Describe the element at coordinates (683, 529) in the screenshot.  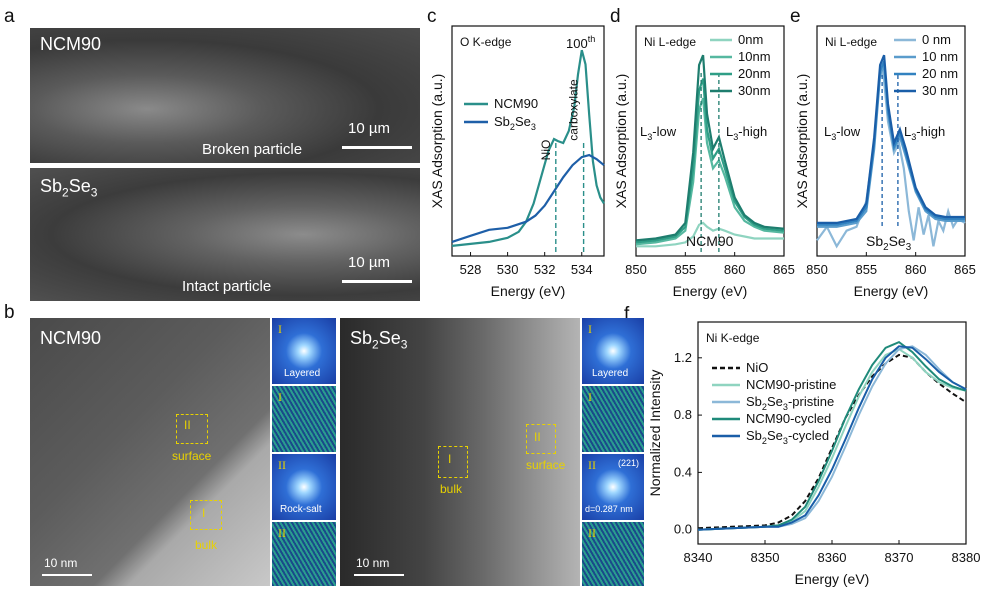
I see `y-tick-label: 0.0` at that location.